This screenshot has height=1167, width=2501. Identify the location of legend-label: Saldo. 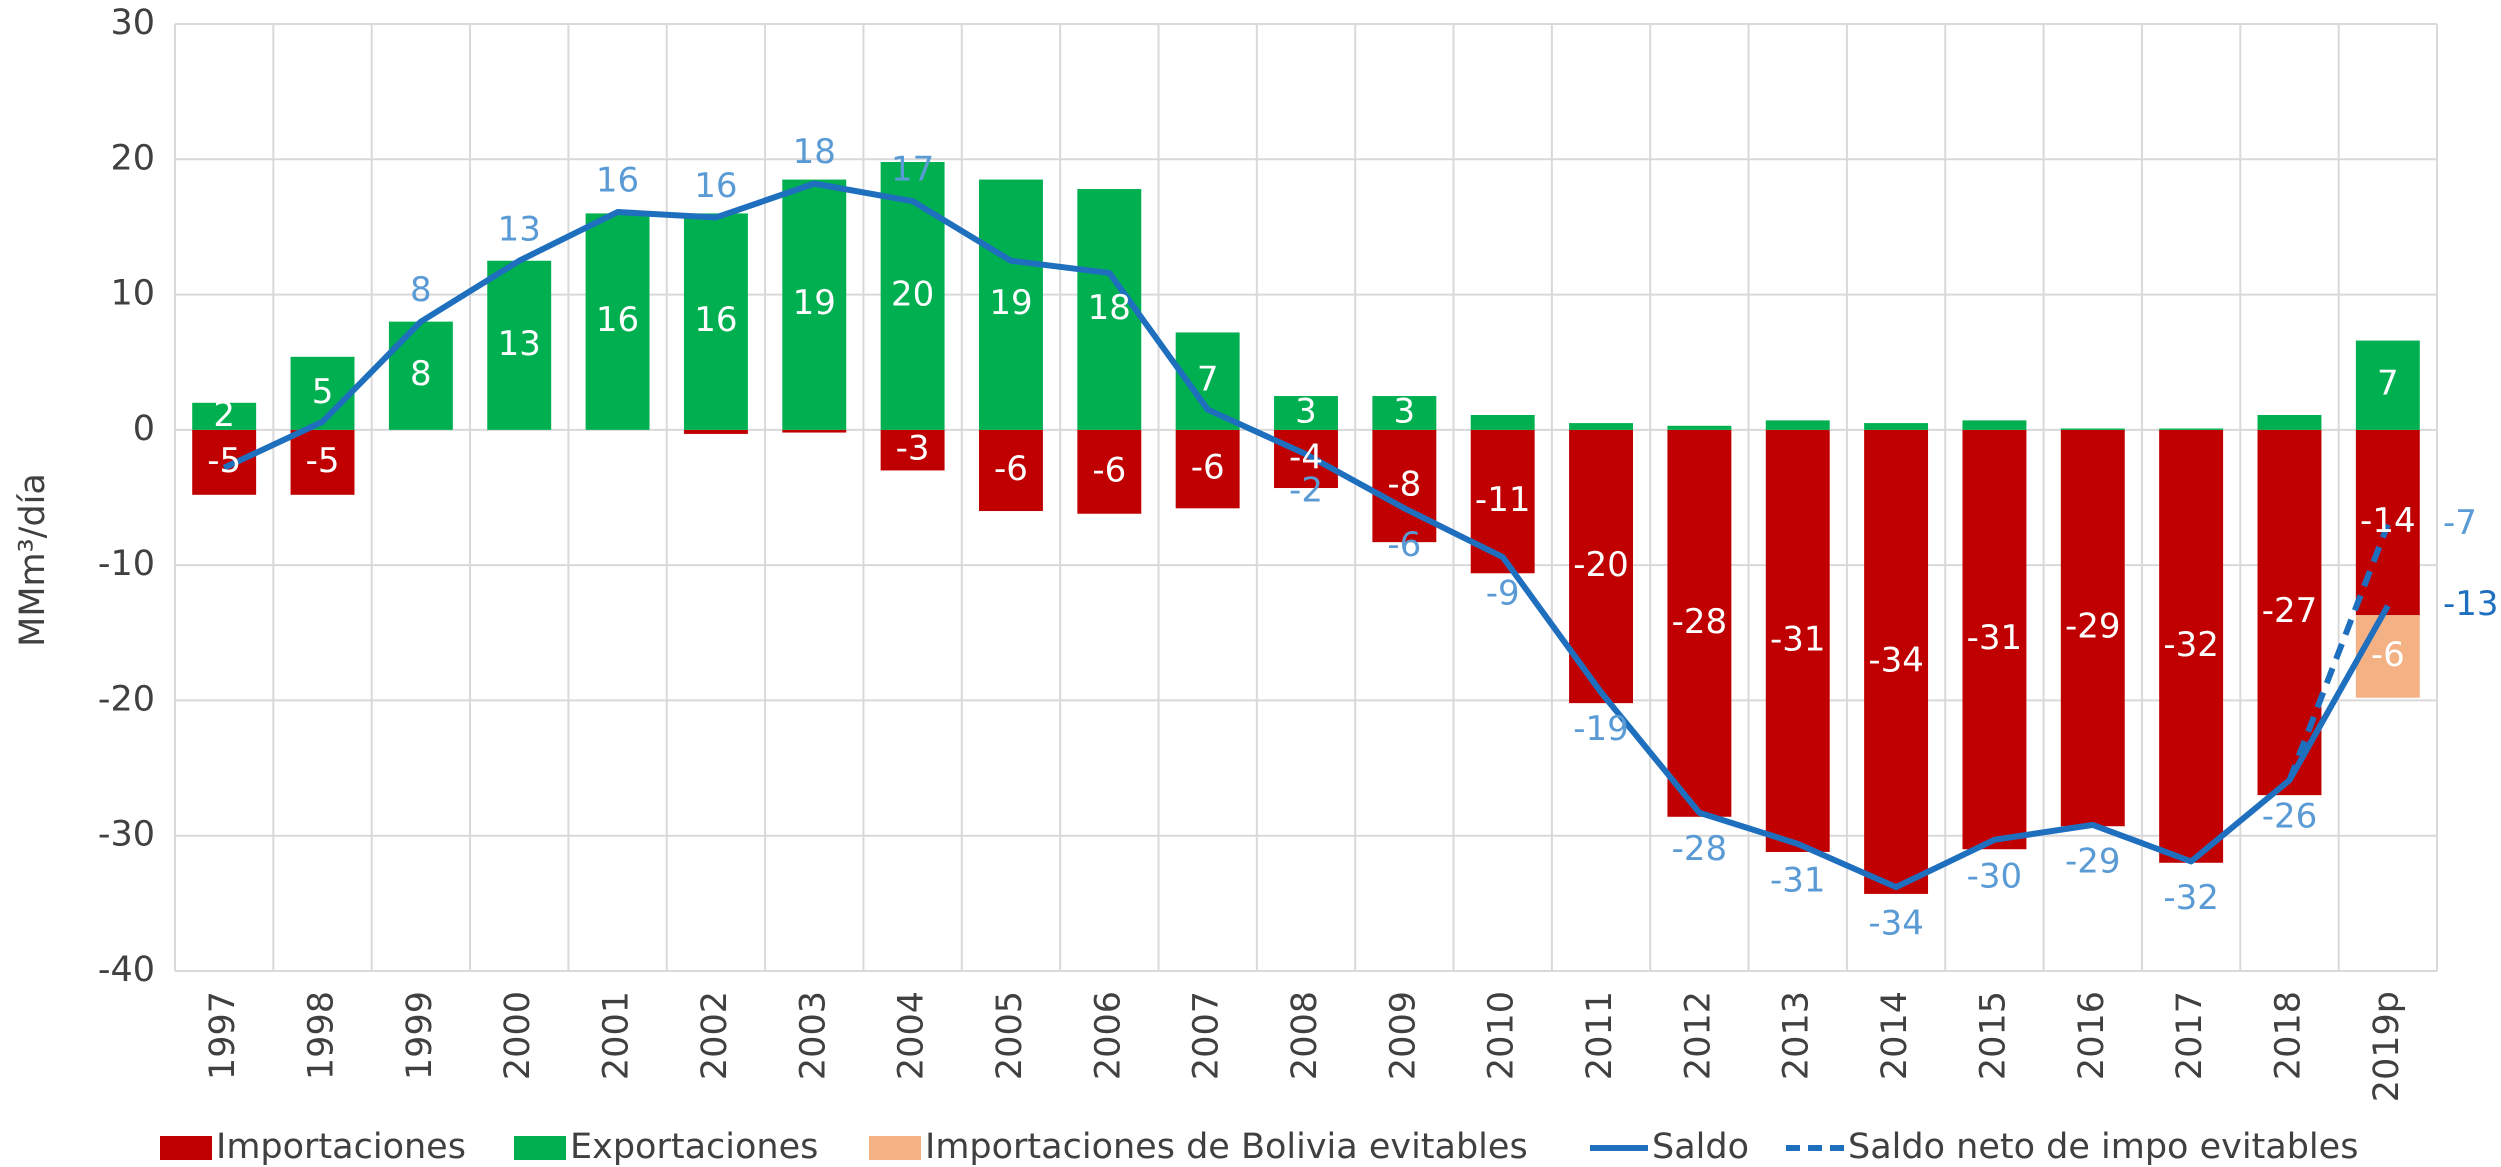
(1700, 1147).